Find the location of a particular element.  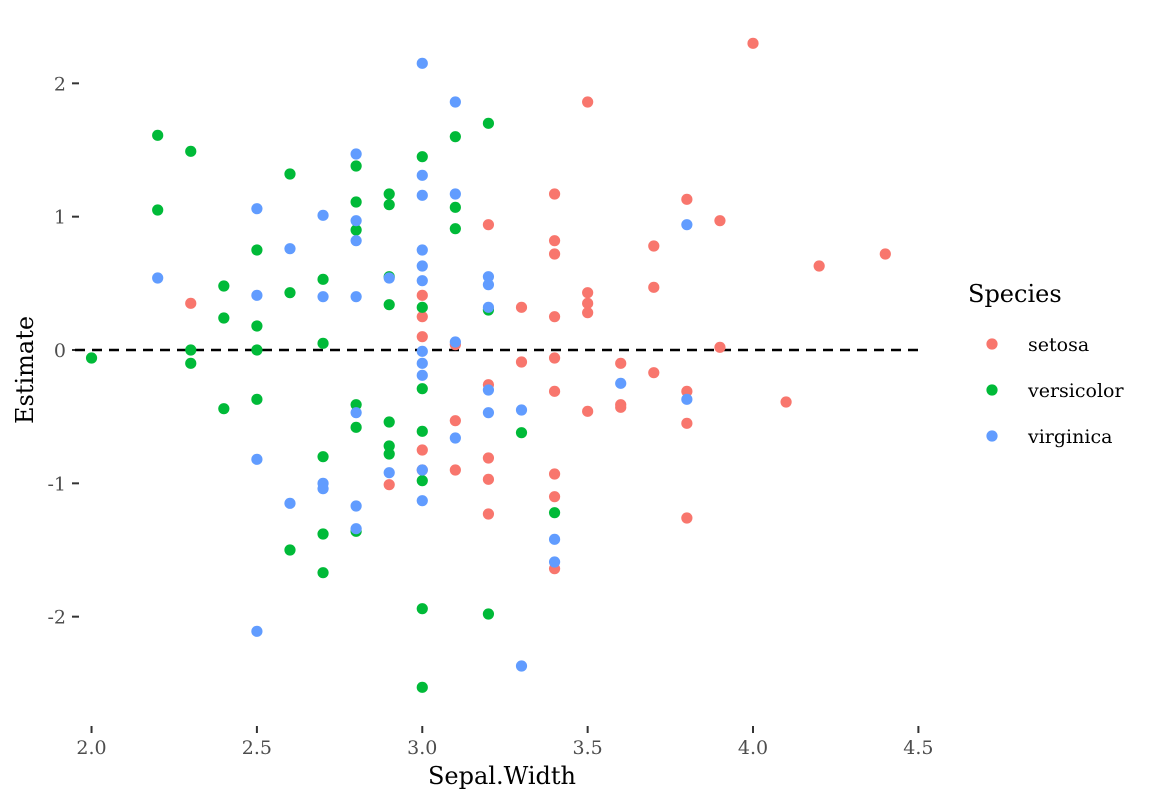

legend-items: setosa versicolor virginica is located at coordinates (1055, 391).